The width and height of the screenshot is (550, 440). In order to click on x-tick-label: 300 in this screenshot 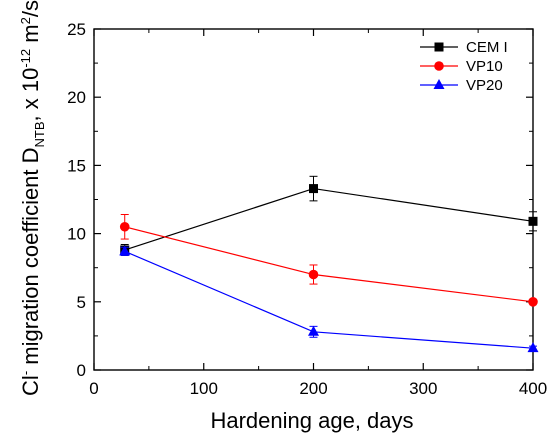, I will do `click(423, 388)`.